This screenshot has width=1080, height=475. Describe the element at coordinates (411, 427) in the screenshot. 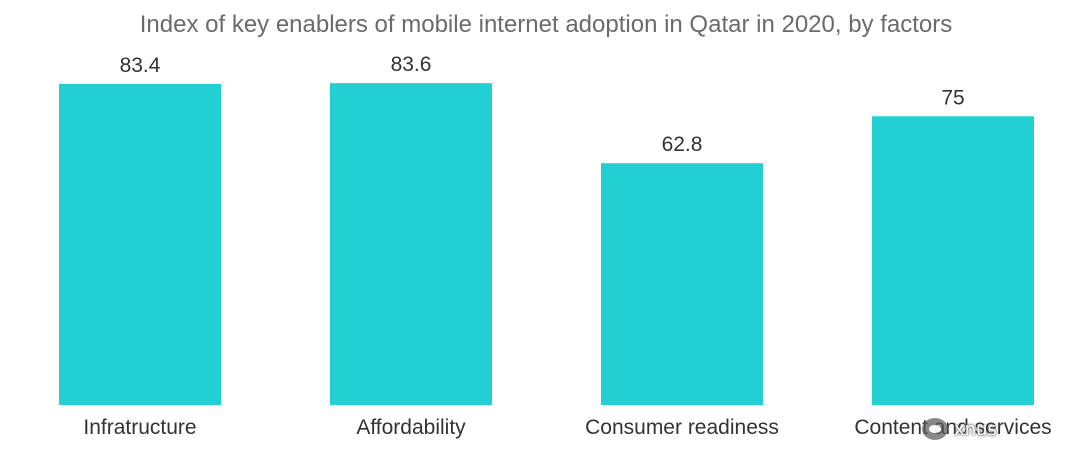

I see `category-label-1: Affordability` at that location.